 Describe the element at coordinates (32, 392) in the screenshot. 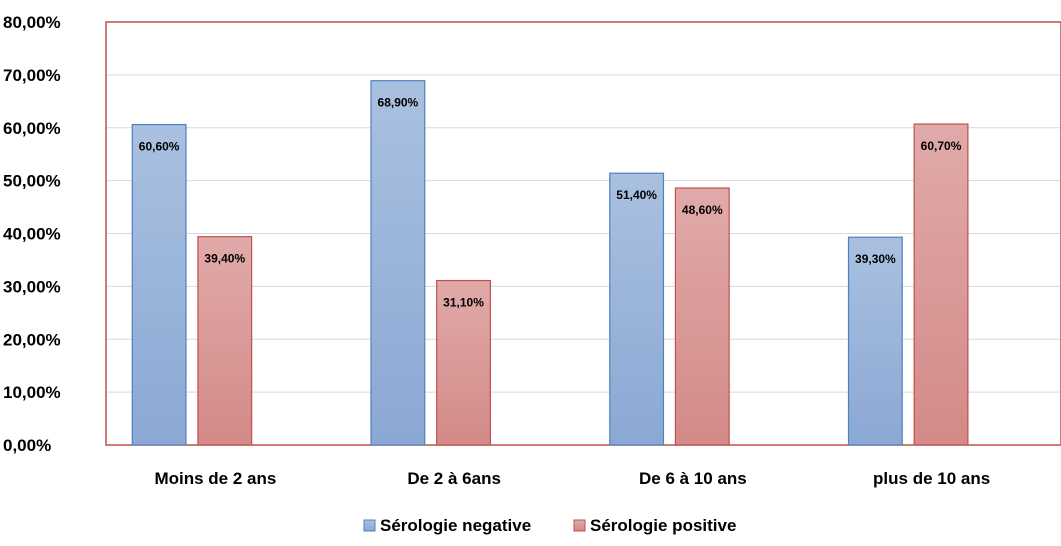

I see `y-tick-label: 10,00%` at that location.